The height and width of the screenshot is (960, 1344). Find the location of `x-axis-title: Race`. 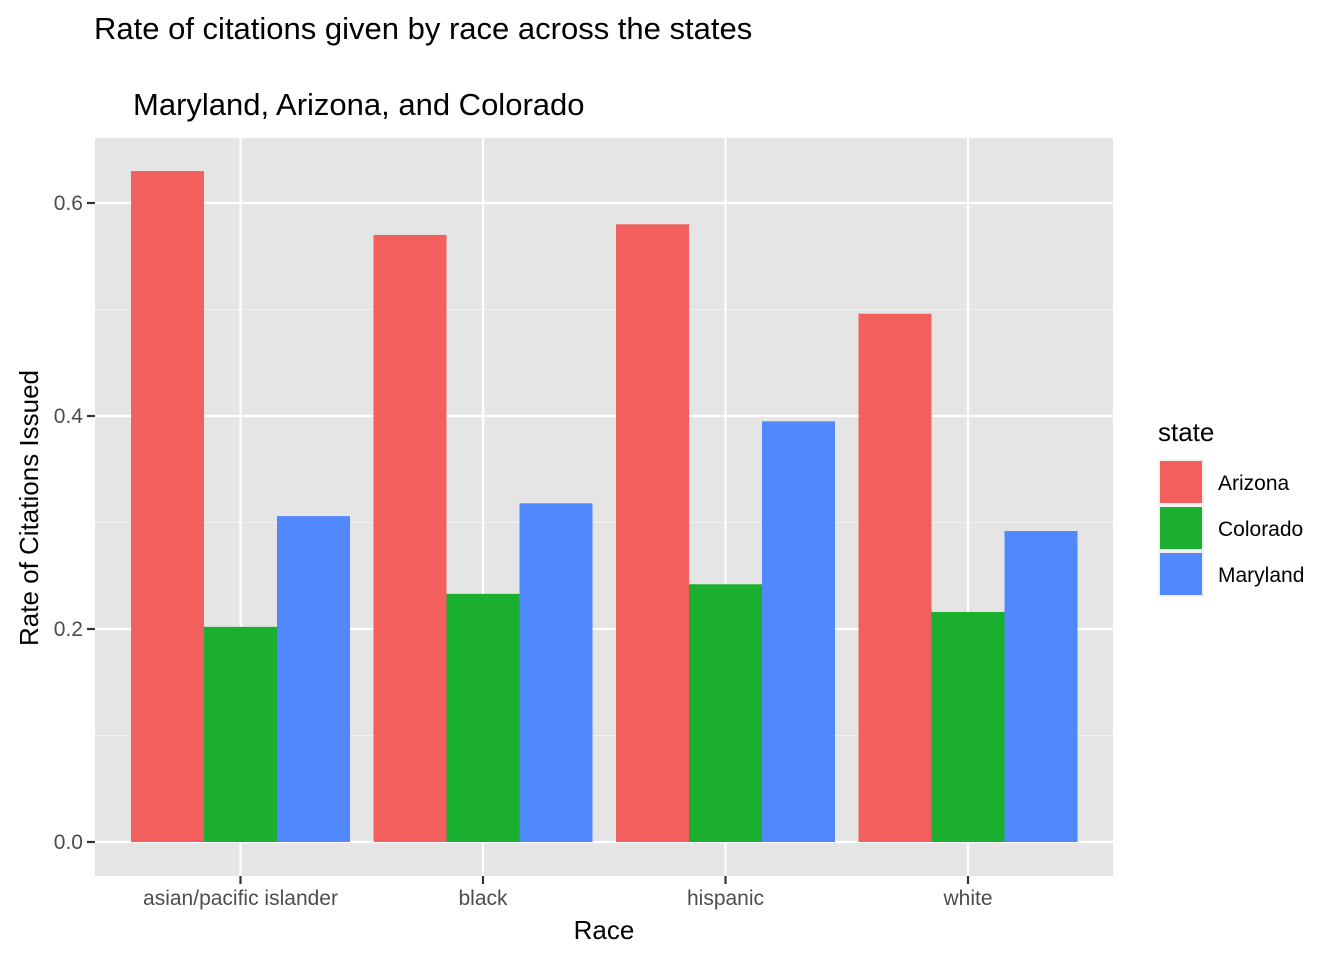

x-axis-title: Race is located at coordinates (604, 930).